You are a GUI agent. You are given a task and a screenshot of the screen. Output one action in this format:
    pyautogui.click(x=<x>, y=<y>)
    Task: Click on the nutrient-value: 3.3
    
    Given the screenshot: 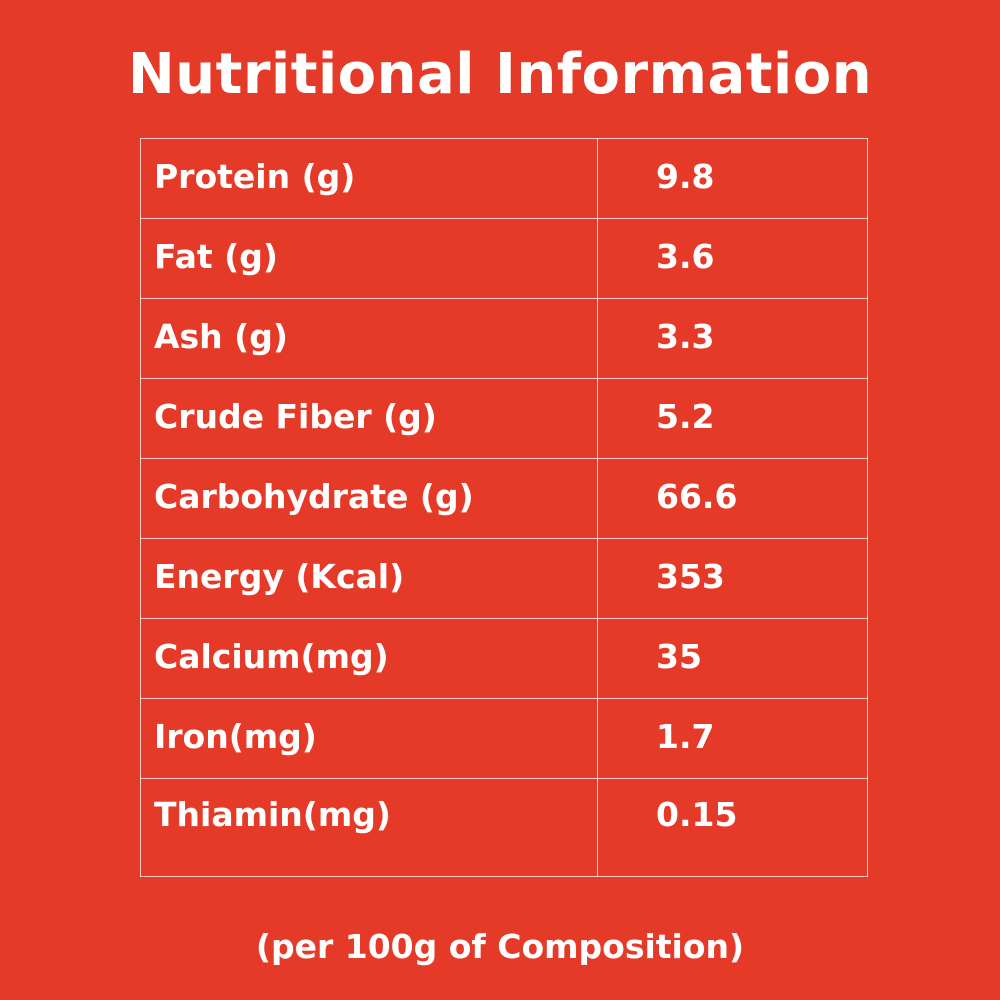 What is the action you would take?
    pyautogui.click(x=732, y=338)
    